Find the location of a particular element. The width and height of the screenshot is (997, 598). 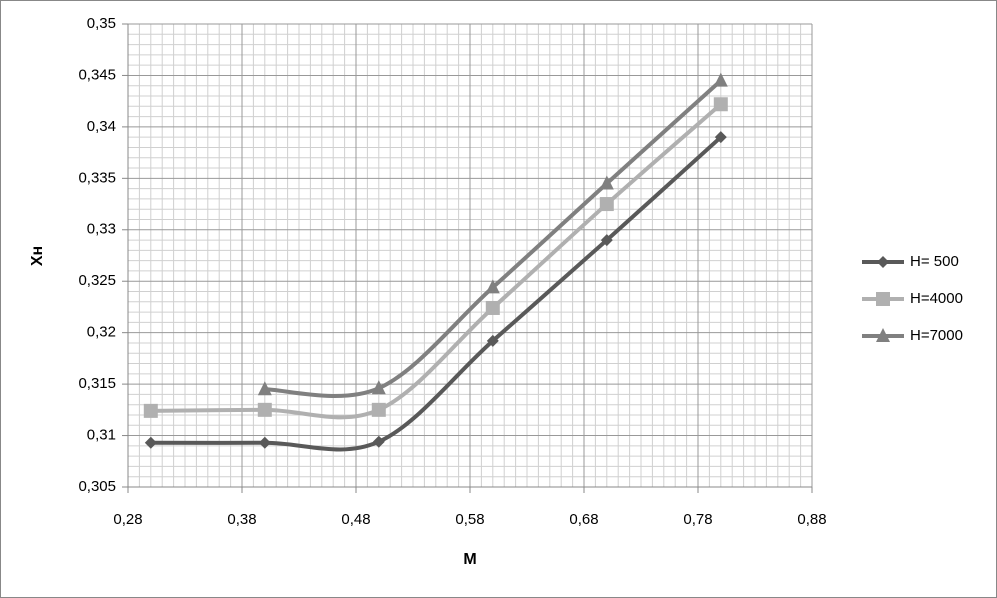

y-tick-label: 0,315 is located at coordinates (97, 383).